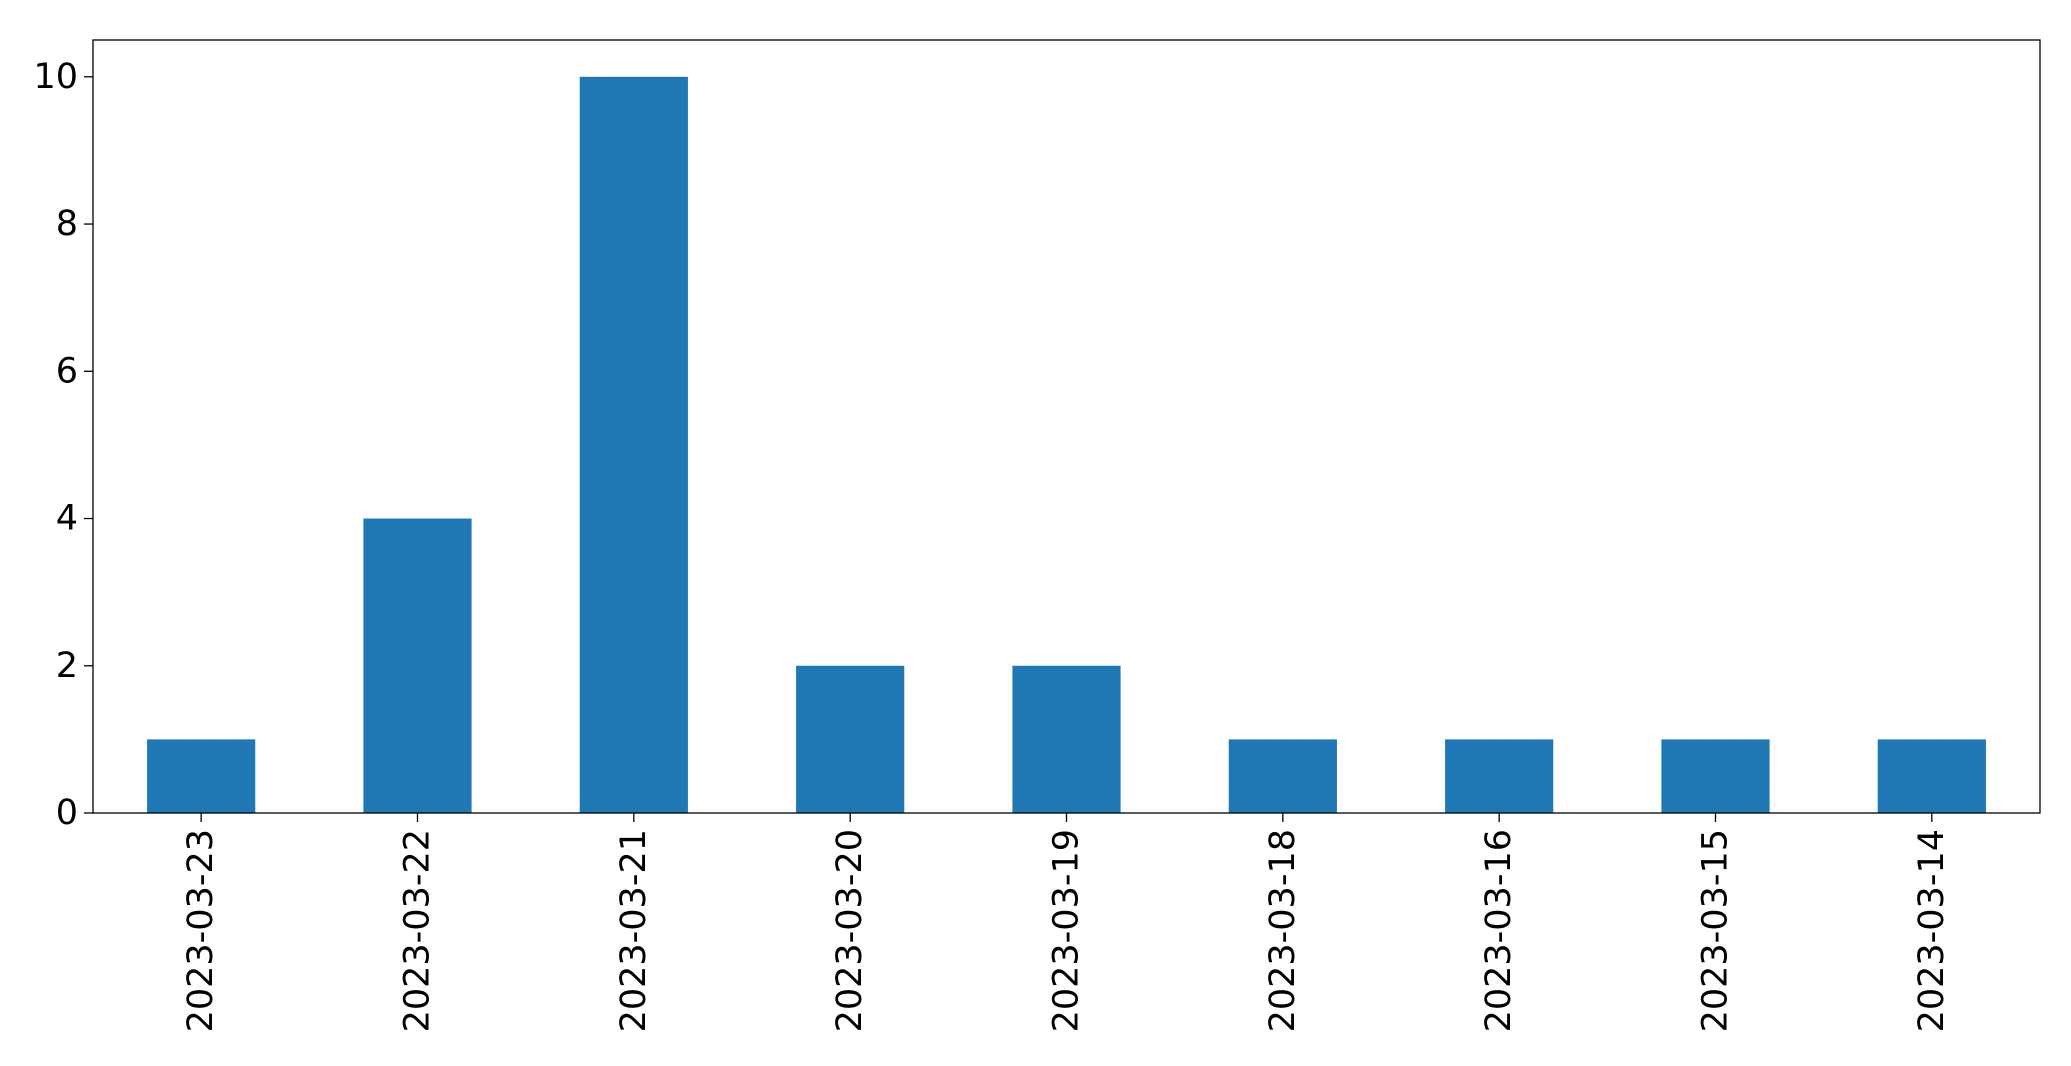 This screenshot has height=1066, width=2071. Describe the element at coordinates (1932, 930) in the screenshot. I see `x-tick-label: 2023-03-14` at that location.